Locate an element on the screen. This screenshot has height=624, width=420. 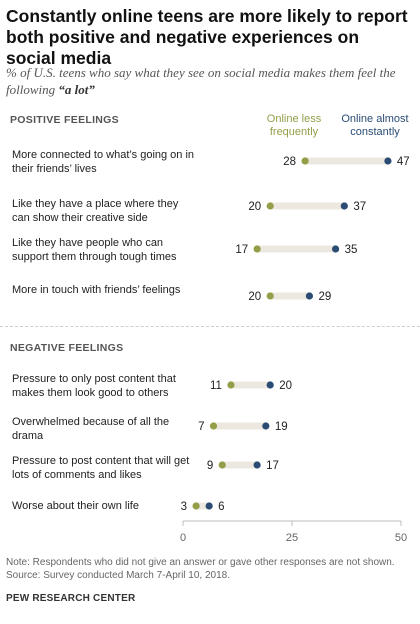
value-label-online-constant: 17 is located at coordinates (272, 466).